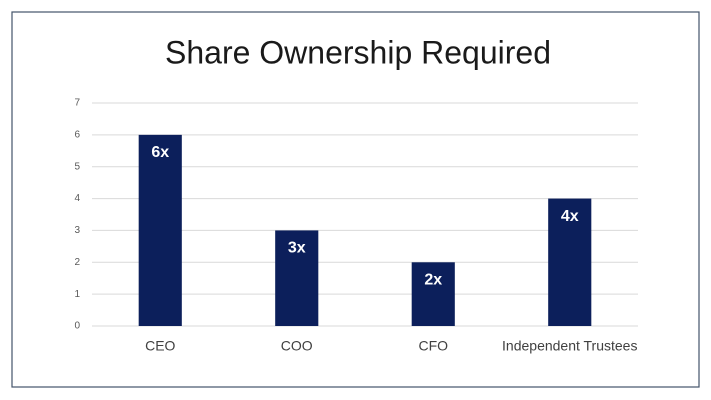 Image resolution: width=711 pixels, height=400 pixels. What do you see at coordinates (77, 326) in the screenshot?
I see `y-tick-label: 0` at bounding box center [77, 326].